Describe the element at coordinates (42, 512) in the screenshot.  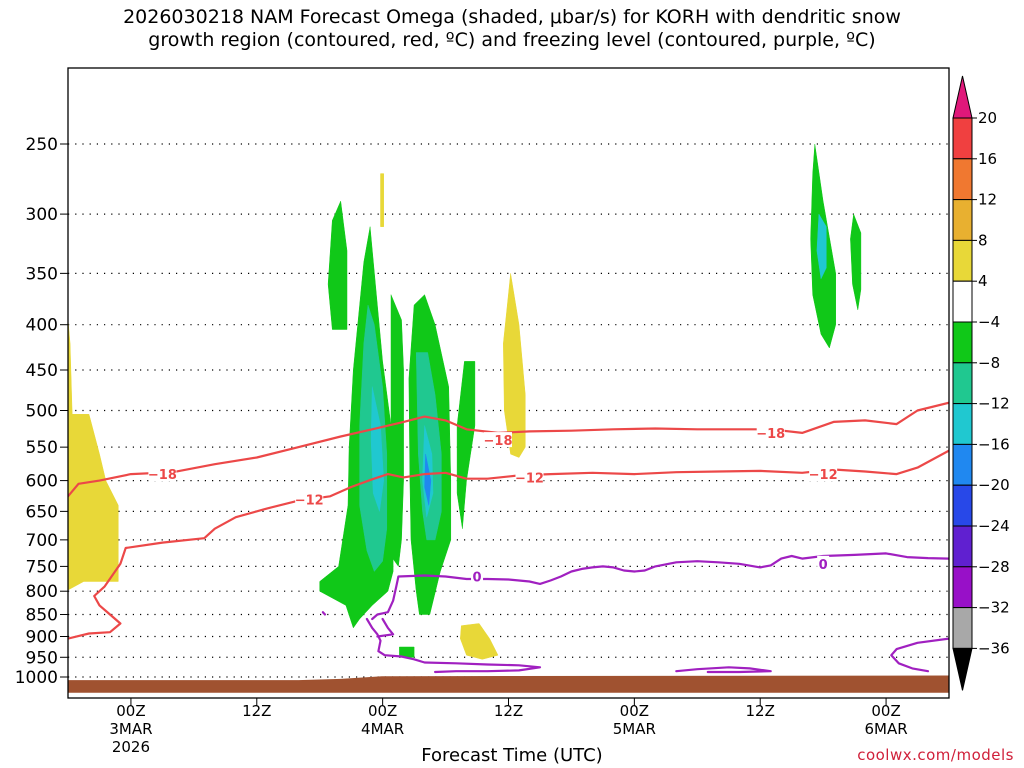
I see `y-tick-label: 650` at that location.